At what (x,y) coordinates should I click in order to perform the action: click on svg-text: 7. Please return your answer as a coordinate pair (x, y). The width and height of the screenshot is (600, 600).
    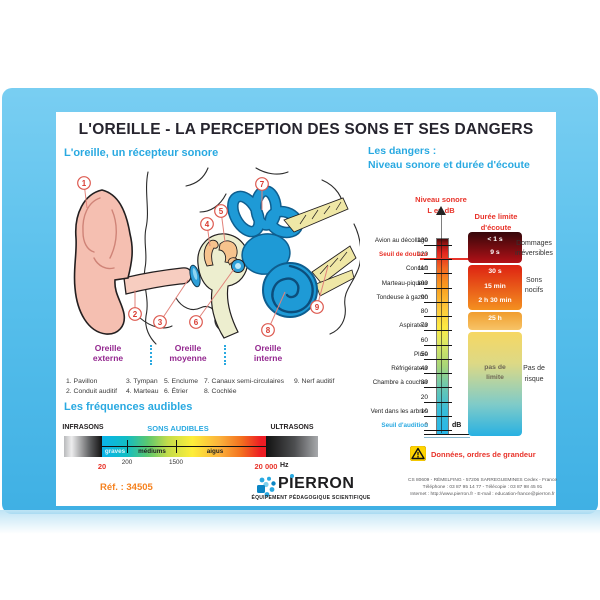
    Looking at the image, I should click on (262, 184).